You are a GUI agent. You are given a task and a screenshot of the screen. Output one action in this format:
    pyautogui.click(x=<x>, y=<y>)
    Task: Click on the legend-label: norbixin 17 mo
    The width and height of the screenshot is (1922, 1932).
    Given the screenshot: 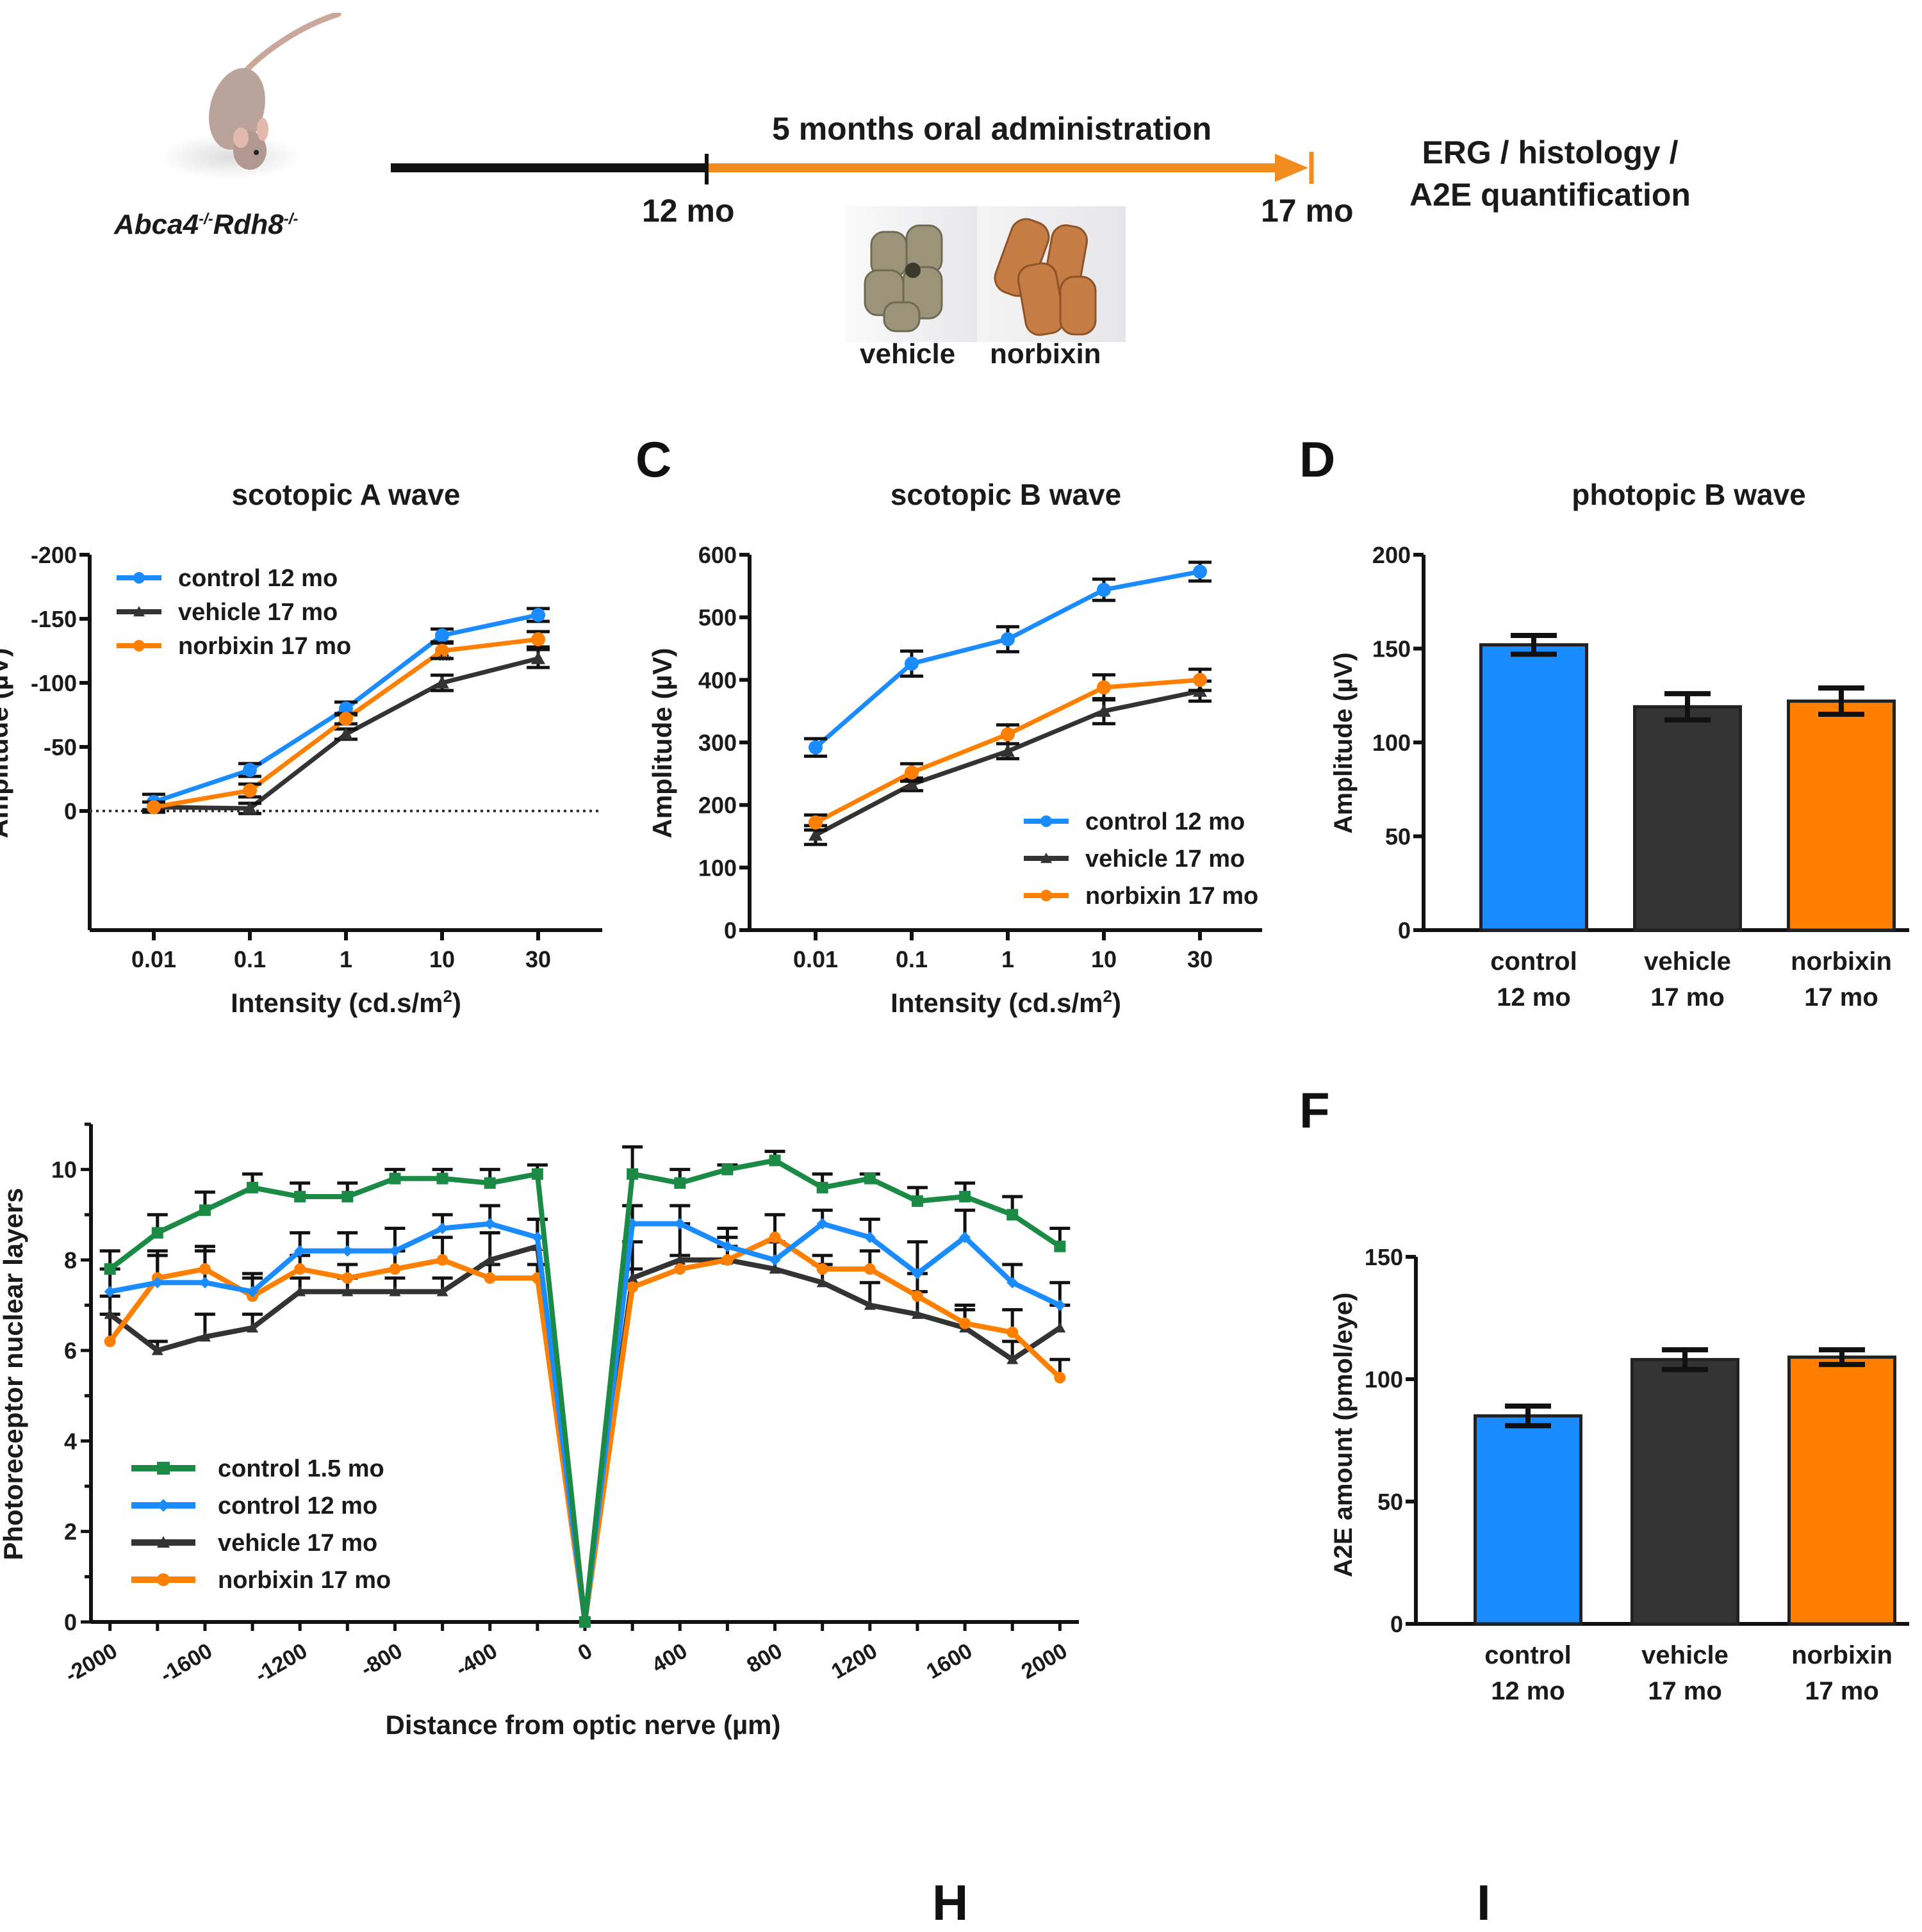 What is the action you would take?
    pyautogui.click(x=1172, y=896)
    